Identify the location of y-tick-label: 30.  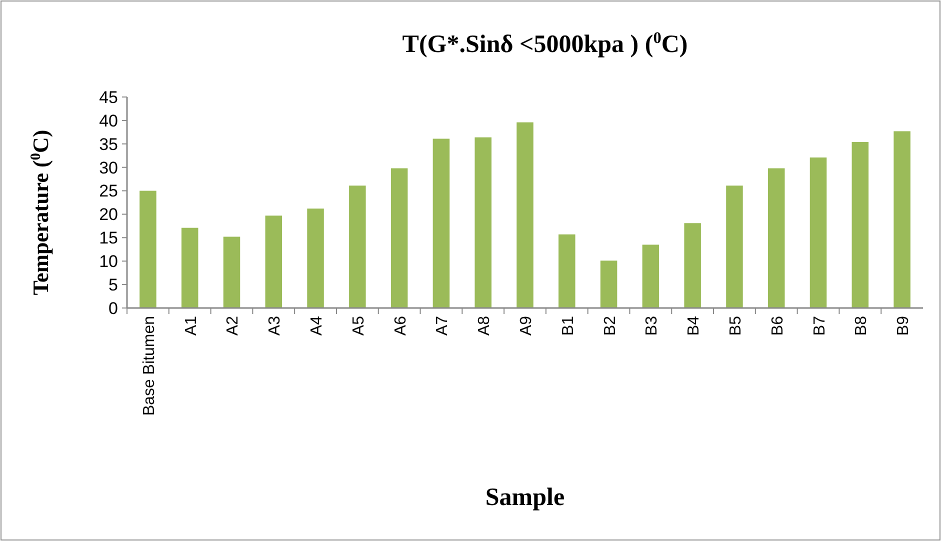
(108, 168).